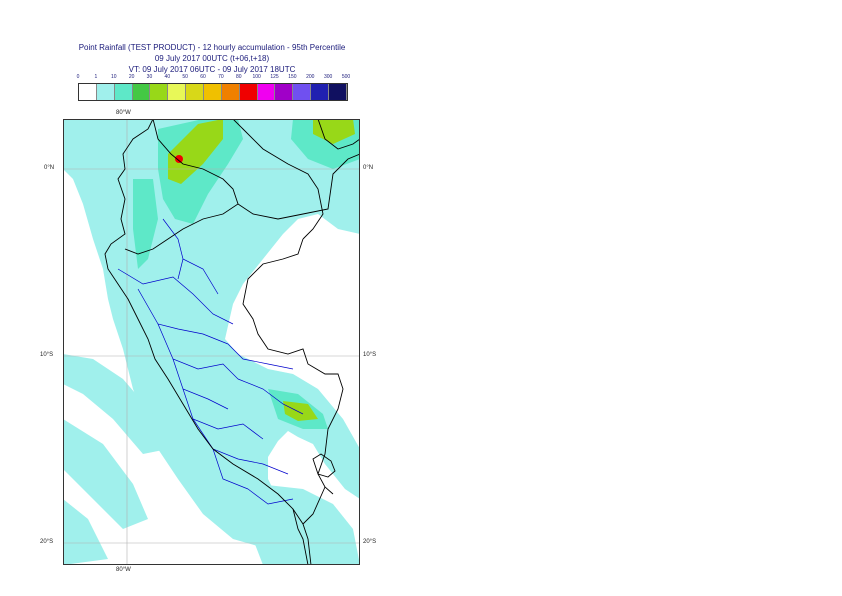 The height and width of the screenshot is (596, 842). What do you see at coordinates (324, 465) in the screenshot?
I see `lake-titicaca` at bounding box center [324, 465].